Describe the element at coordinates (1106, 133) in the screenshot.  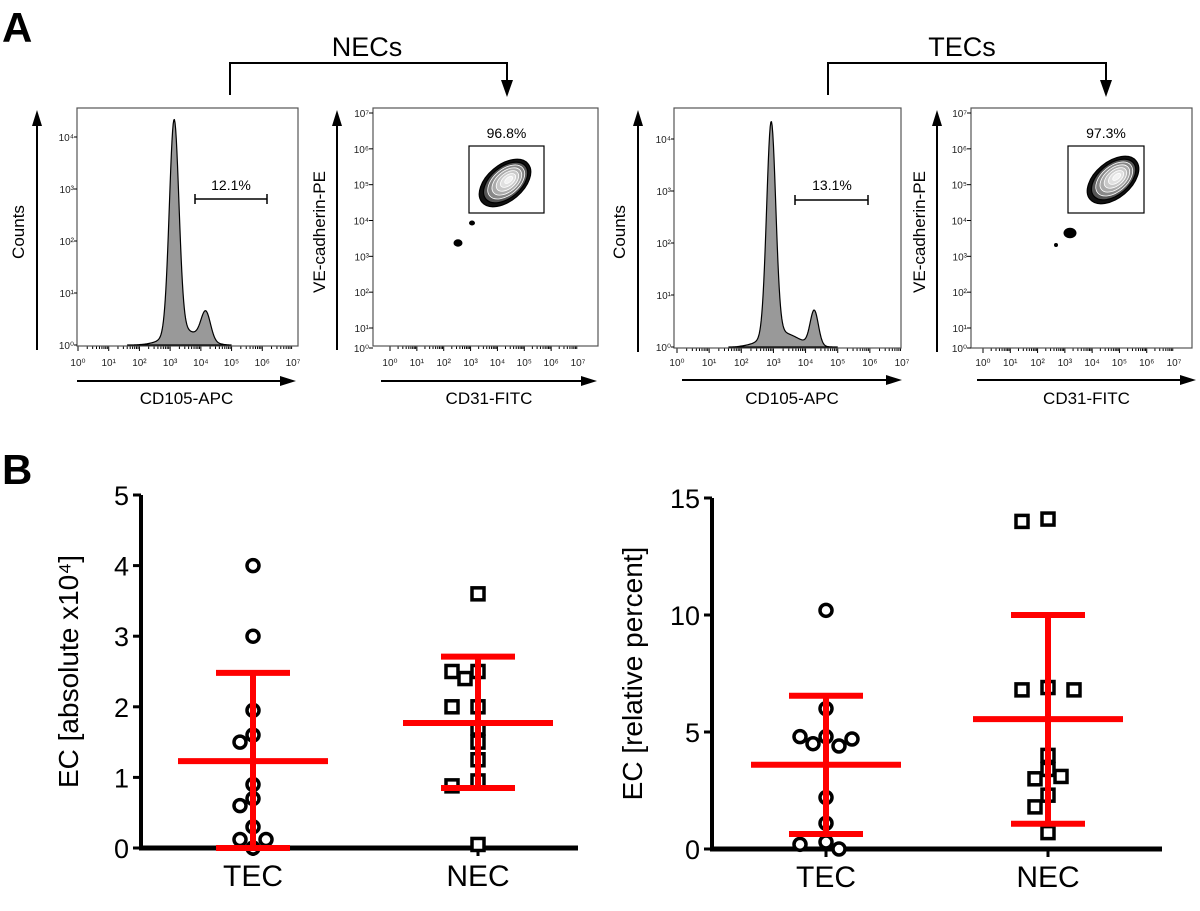
I see `gate-percentage-label: 97.3%` at that location.